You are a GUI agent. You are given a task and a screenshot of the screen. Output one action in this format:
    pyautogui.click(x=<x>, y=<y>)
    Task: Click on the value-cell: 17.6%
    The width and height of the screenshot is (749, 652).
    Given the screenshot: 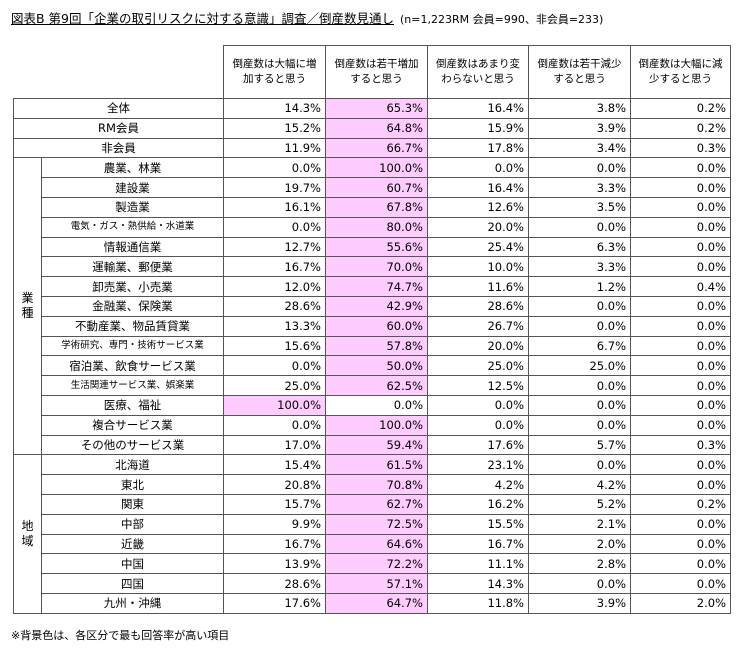 What is the action you would take?
    pyautogui.click(x=478, y=445)
    